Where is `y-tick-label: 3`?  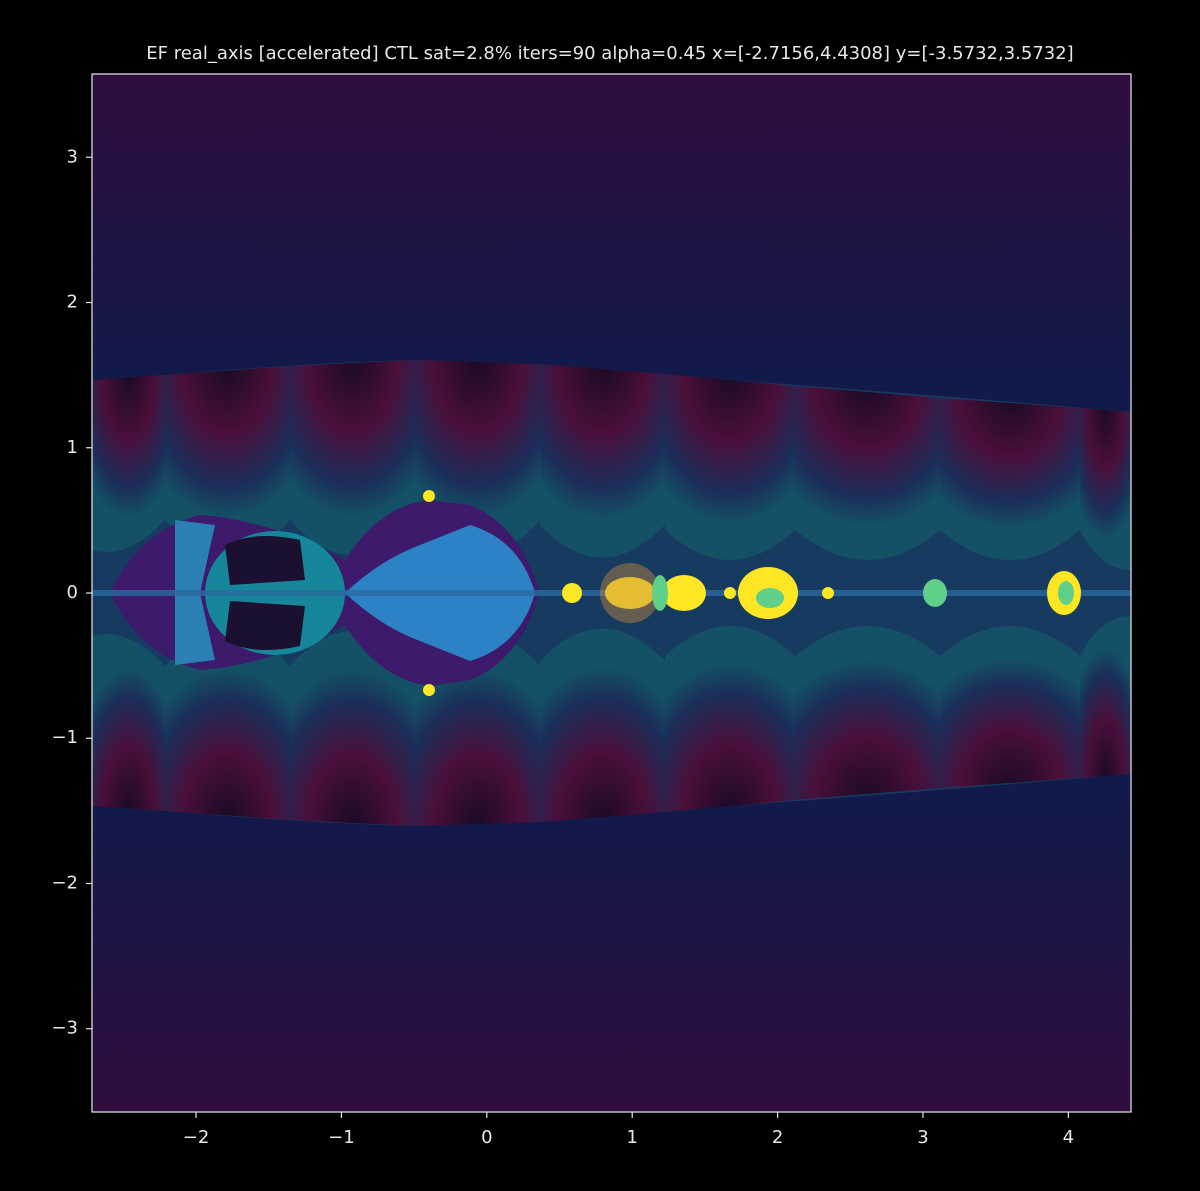
y-tick-label: 3 is located at coordinates (72, 156).